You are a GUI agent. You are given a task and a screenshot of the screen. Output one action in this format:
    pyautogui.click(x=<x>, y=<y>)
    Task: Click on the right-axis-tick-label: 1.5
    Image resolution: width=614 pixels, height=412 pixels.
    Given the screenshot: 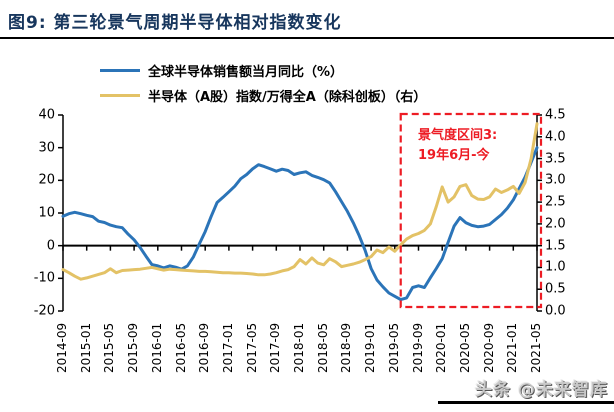 What is the action you would take?
    pyautogui.click(x=555, y=246)
    